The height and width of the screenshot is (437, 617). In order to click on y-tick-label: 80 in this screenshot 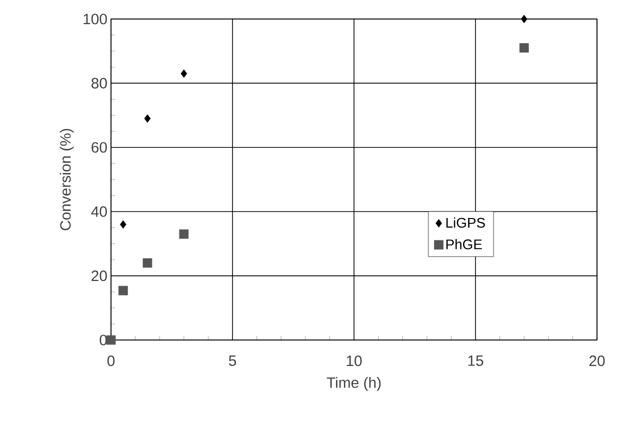, I will do `click(99, 83)`.